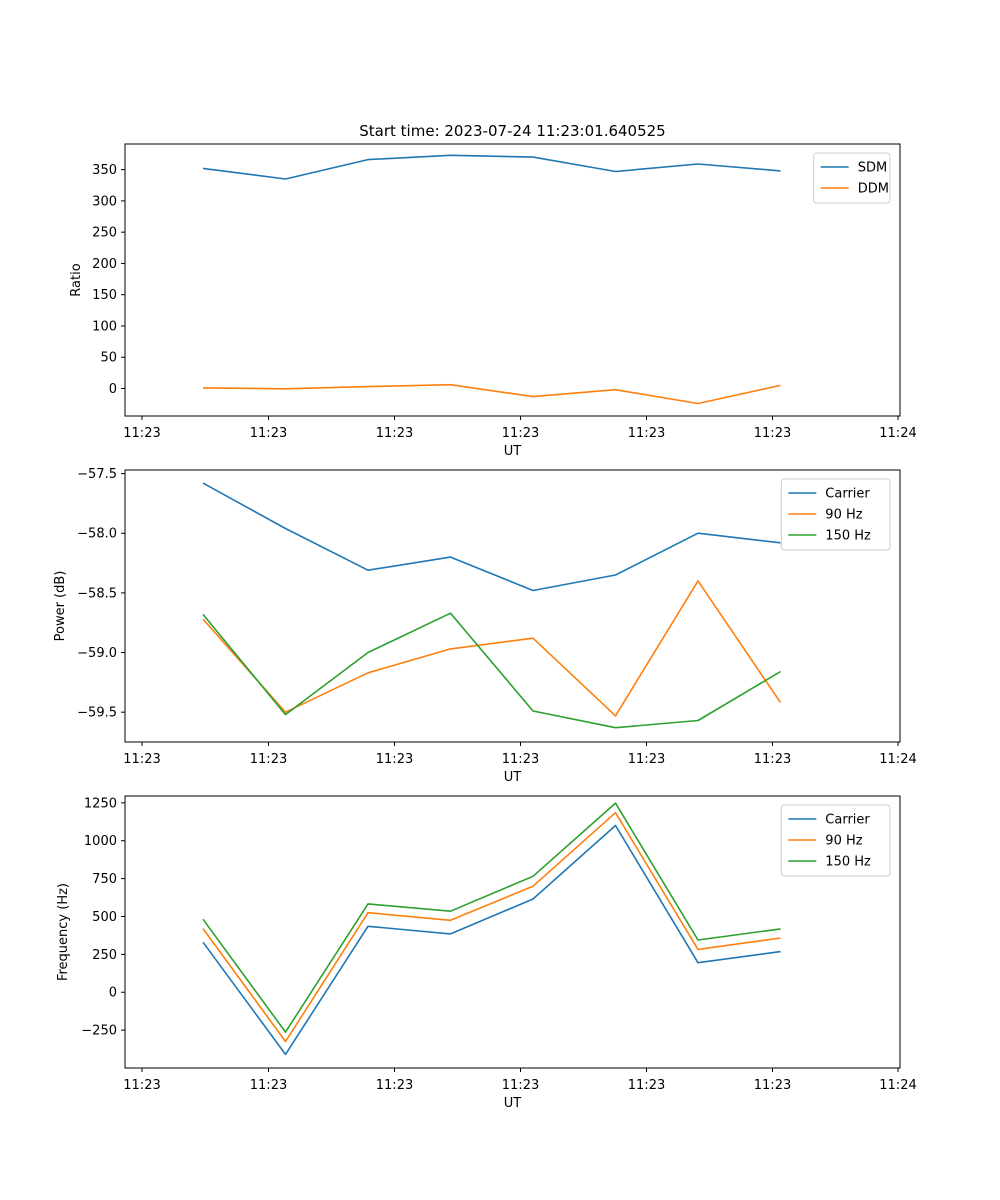 The image size is (1000, 1200). I want to click on y-tick-label: 750, so click(104, 879).